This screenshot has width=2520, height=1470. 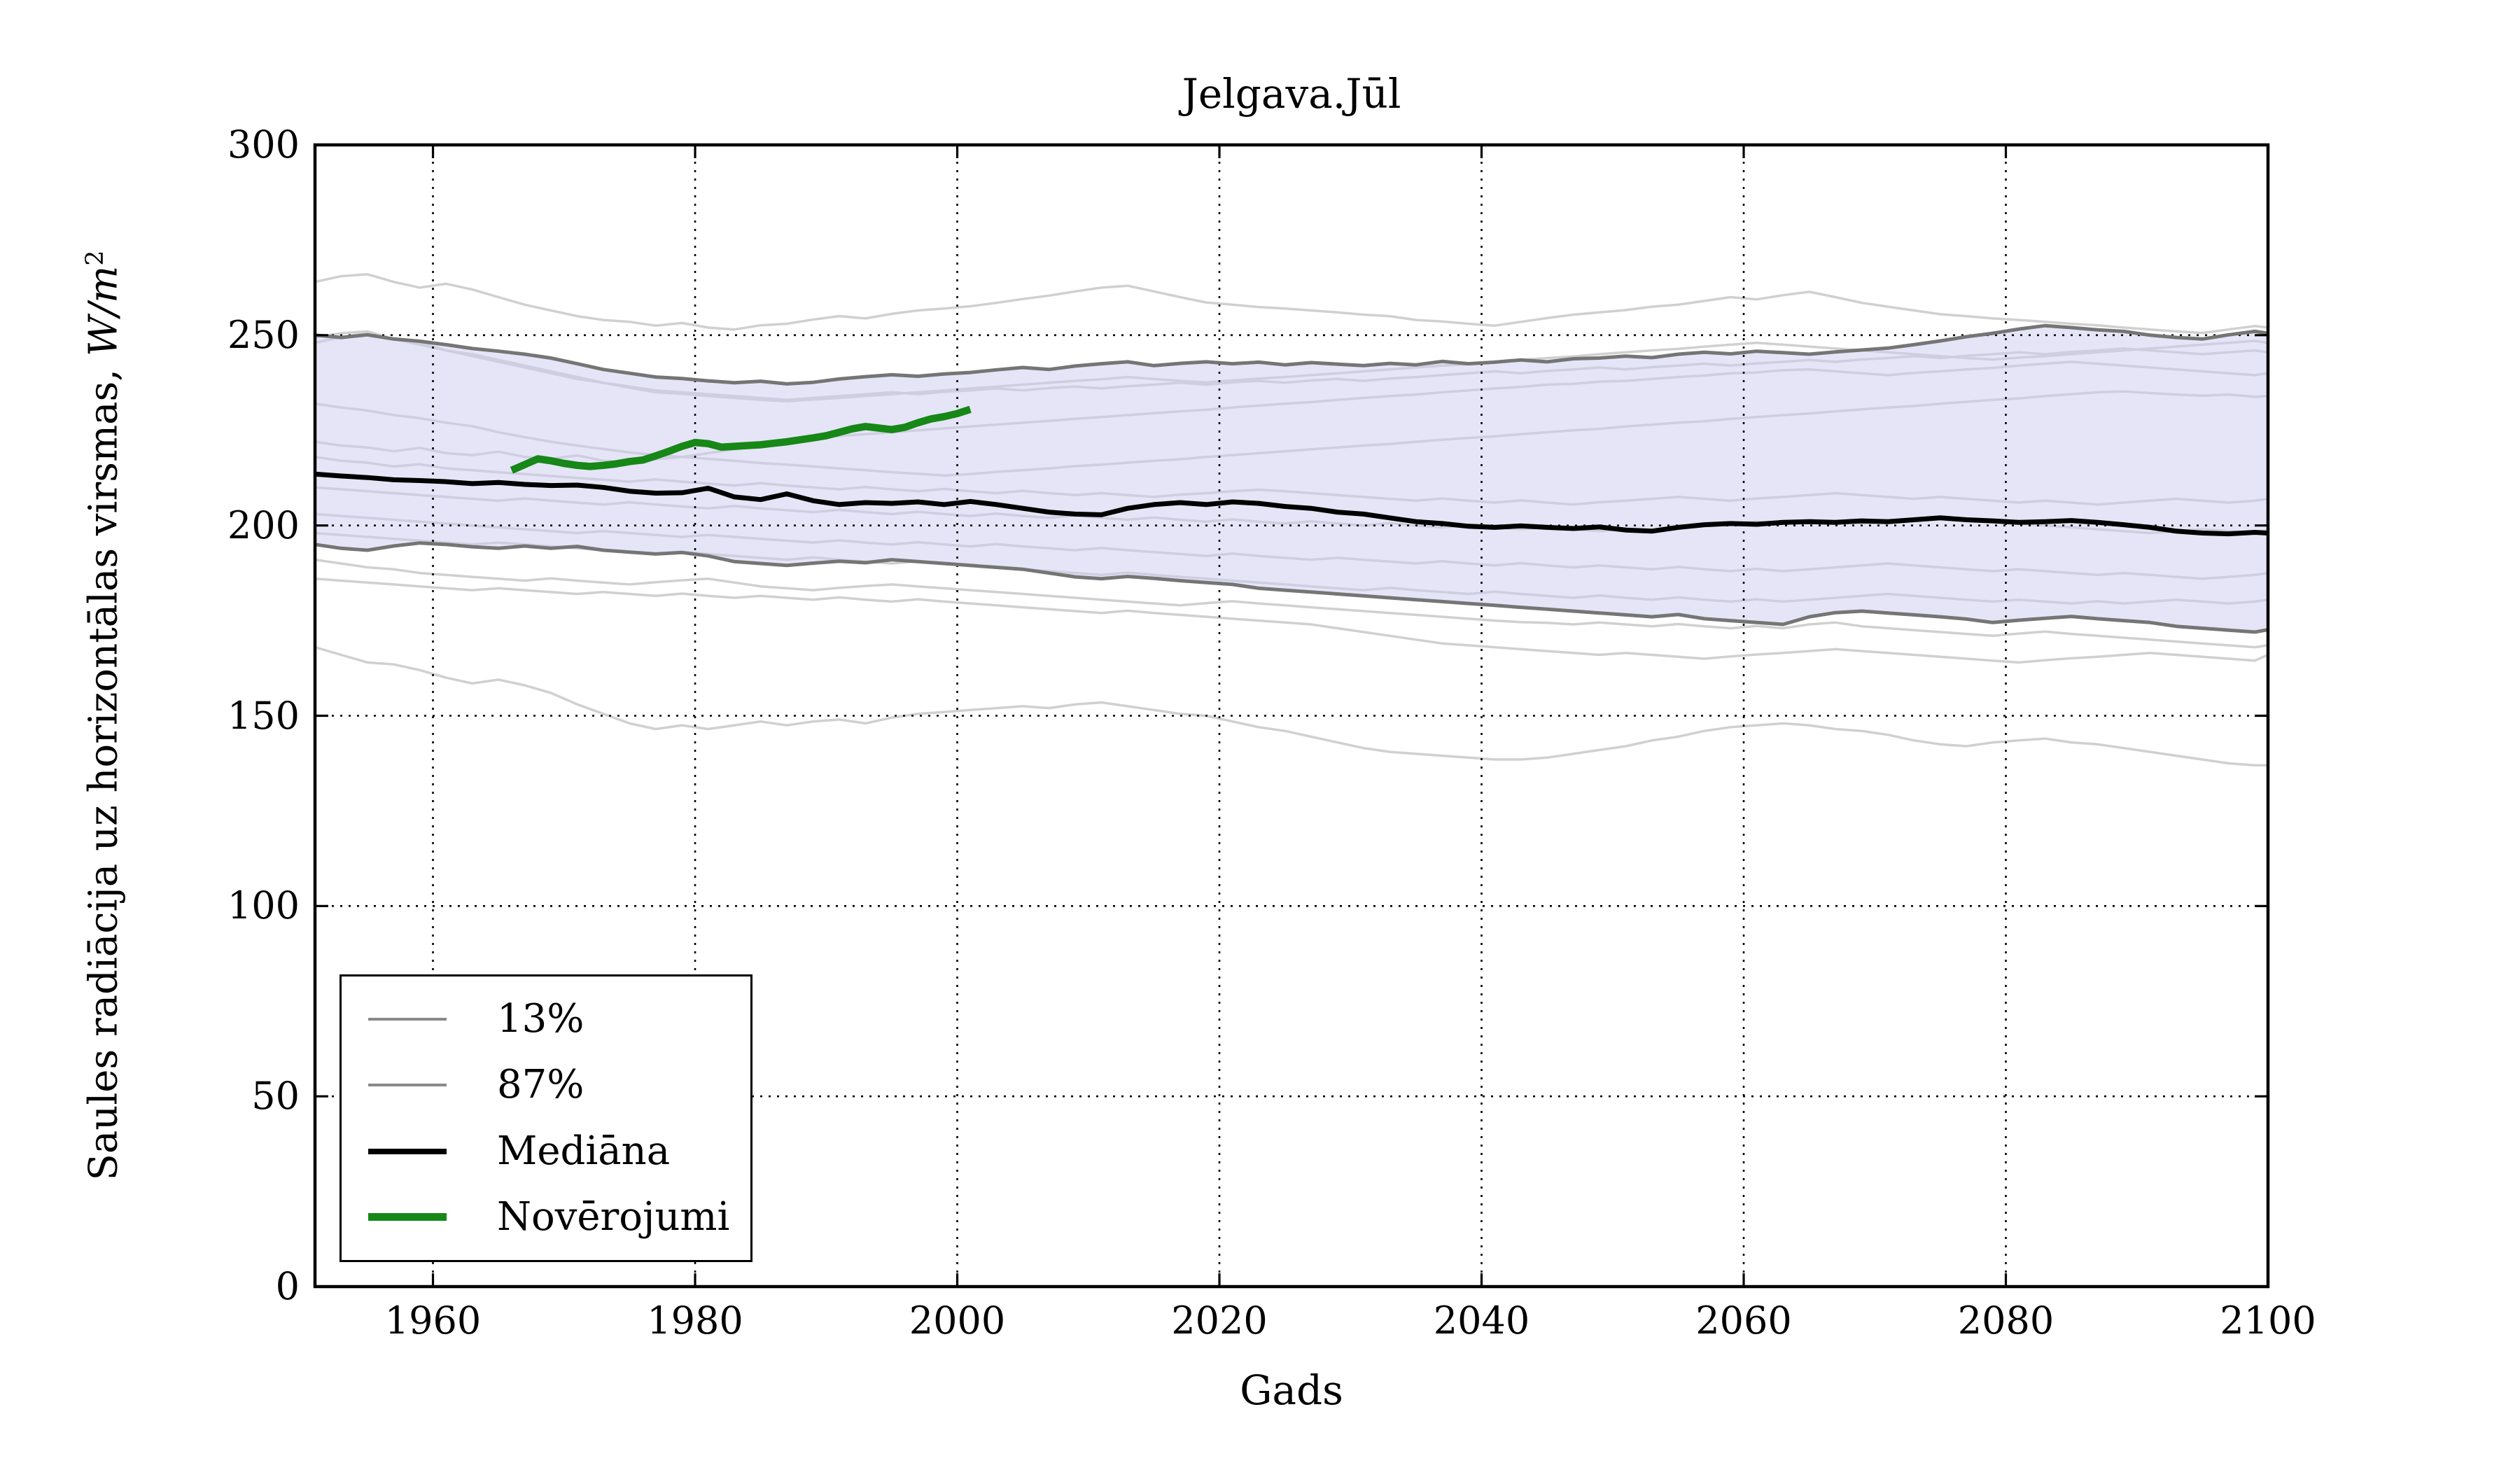 What do you see at coordinates (2268, 1320) in the screenshot?
I see `x-tick-label-2100: 2100` at bounding box center [2268, 1320].